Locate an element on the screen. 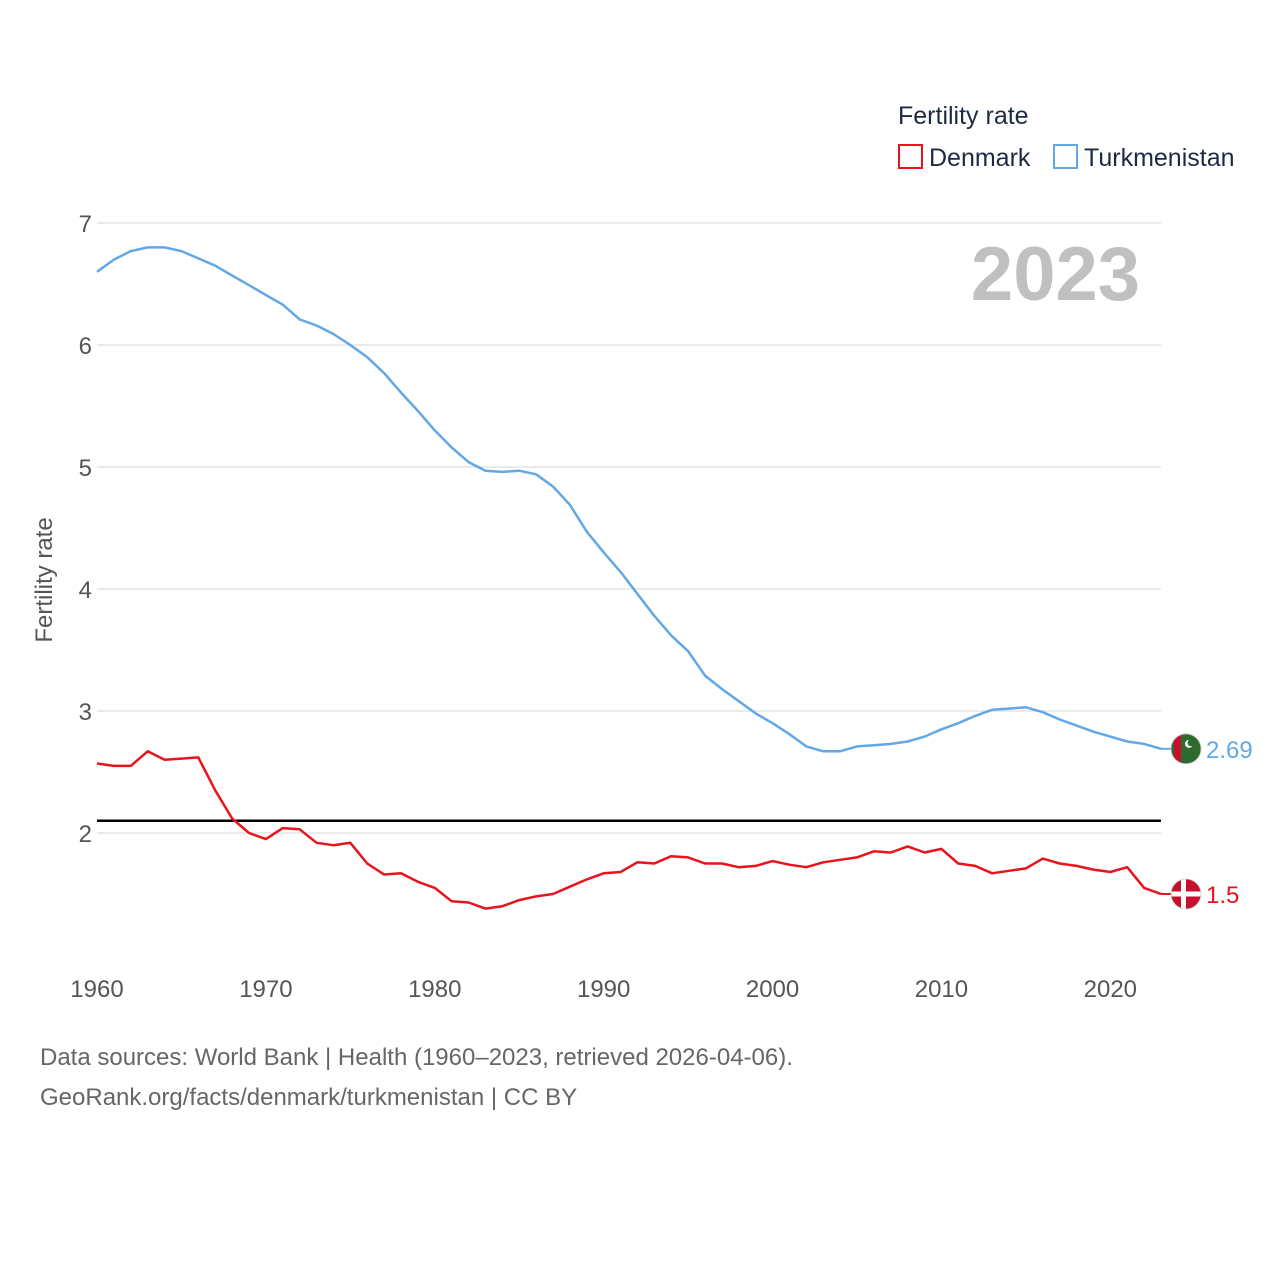 The width and height of the screenshot is (1280, 1280). legend-item-denmark: Denmark is located at coordinates (964, 158).